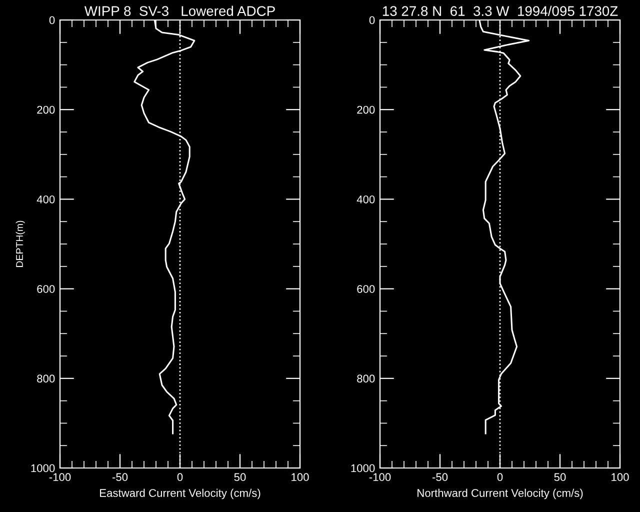 This screenshot has width=640, height=512. I want to click on y-axis-title: DEPTH(m), so click(20, 243).